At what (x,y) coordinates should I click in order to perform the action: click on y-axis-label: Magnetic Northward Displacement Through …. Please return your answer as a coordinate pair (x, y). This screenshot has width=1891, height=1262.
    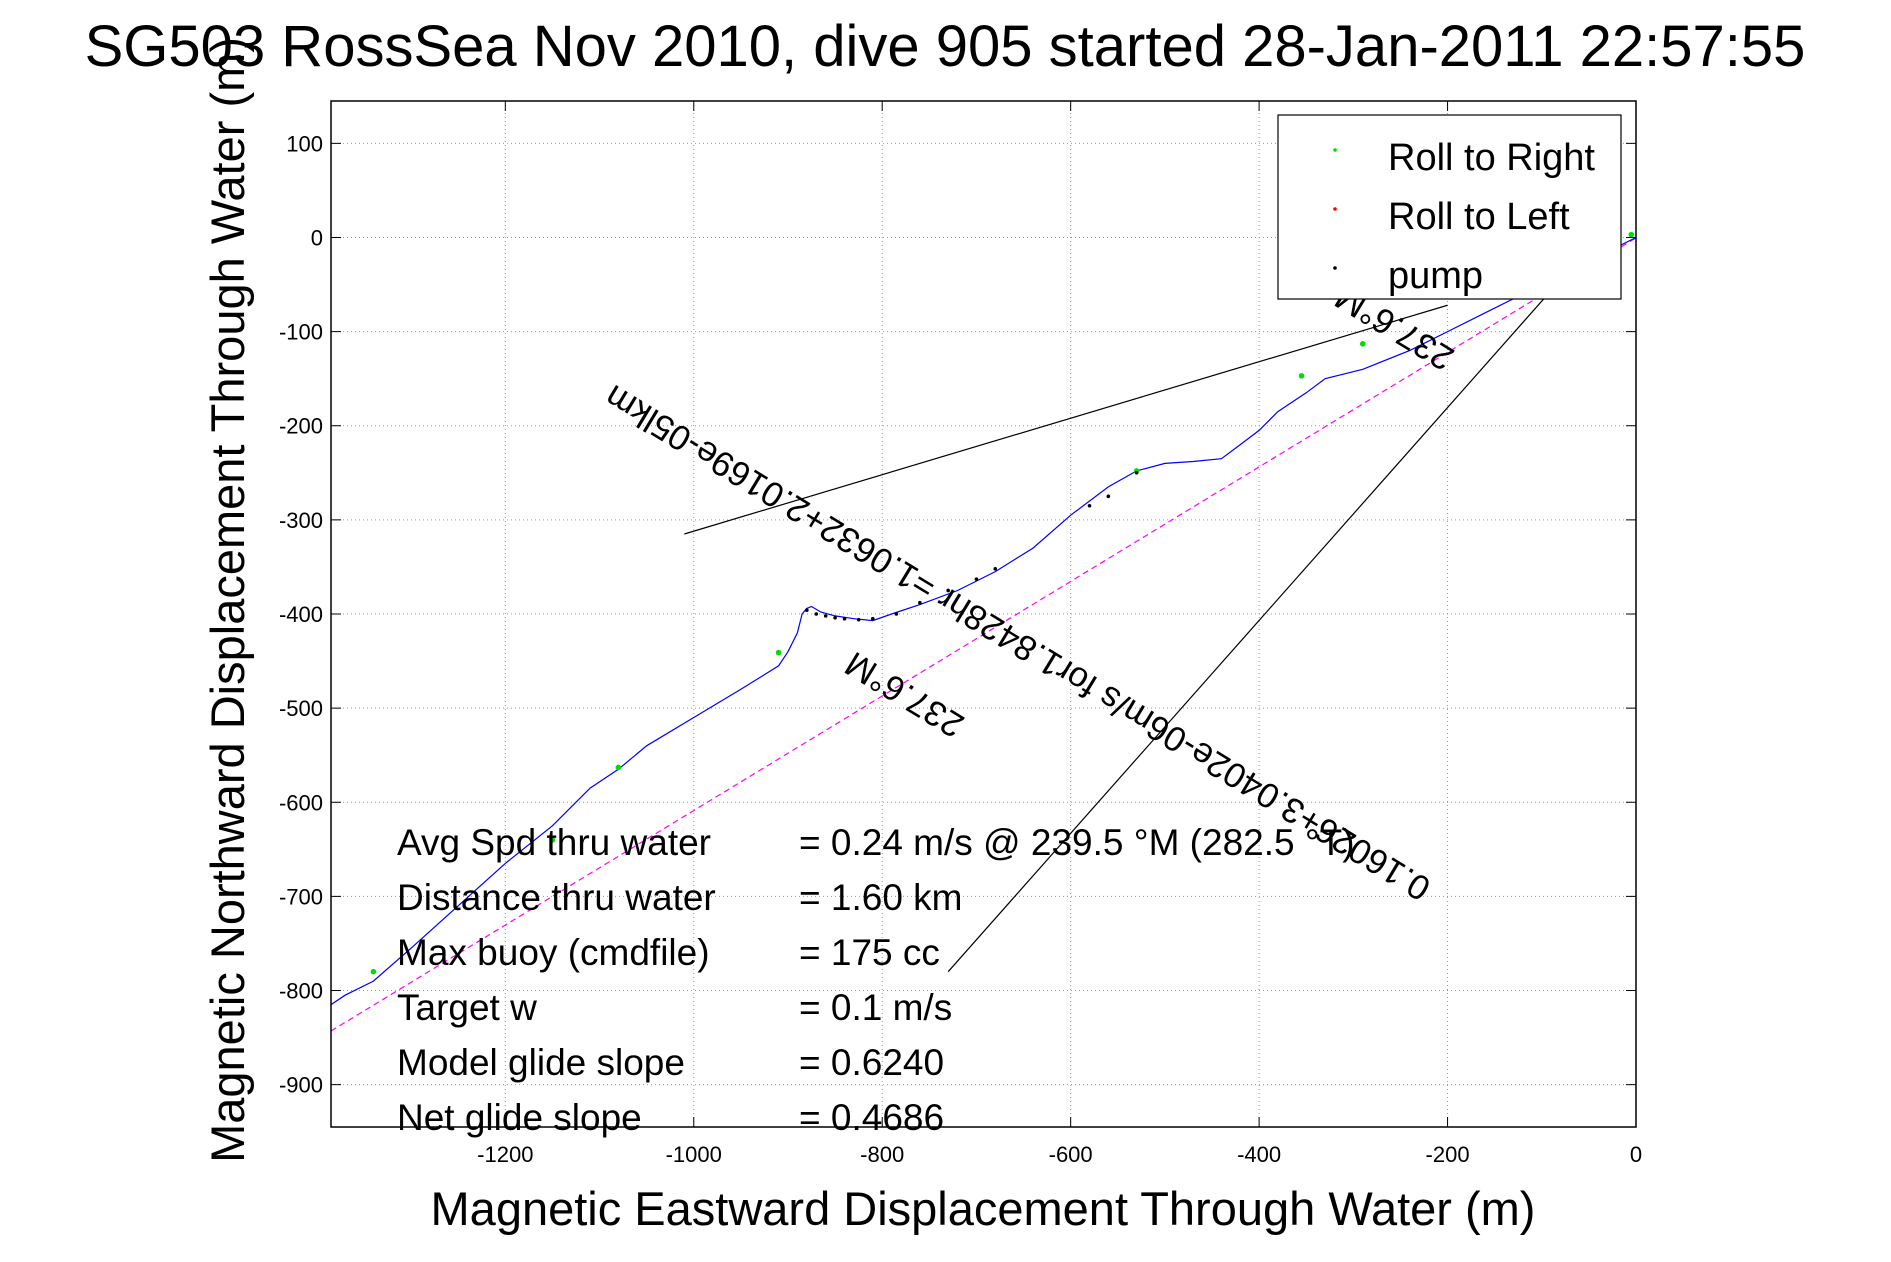
    Looking at the image, I should click on (227, 600).